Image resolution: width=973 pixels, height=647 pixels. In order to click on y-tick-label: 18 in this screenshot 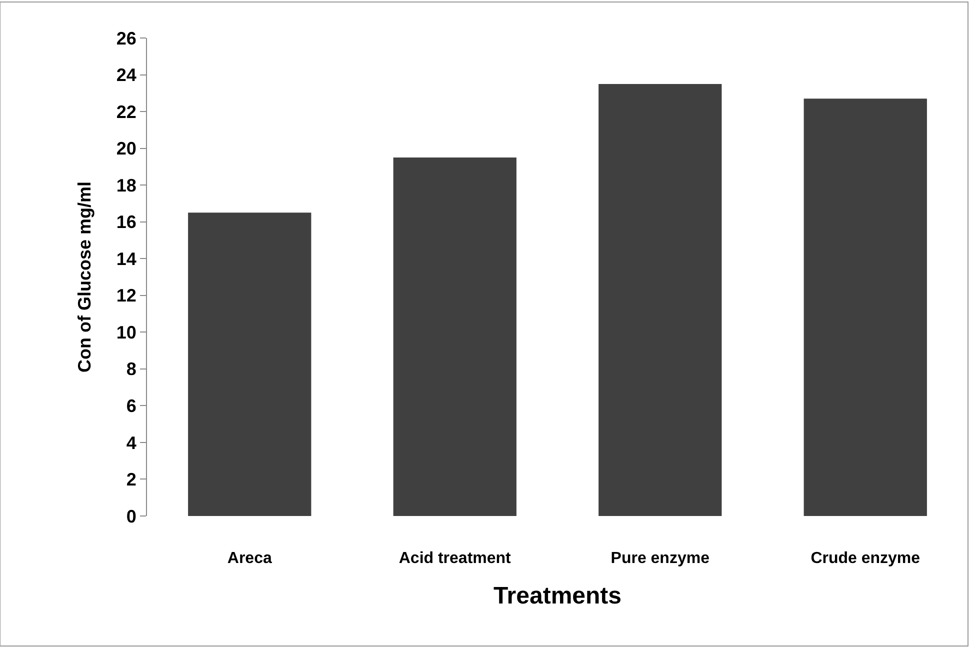, I will do `click(126, 185)`.